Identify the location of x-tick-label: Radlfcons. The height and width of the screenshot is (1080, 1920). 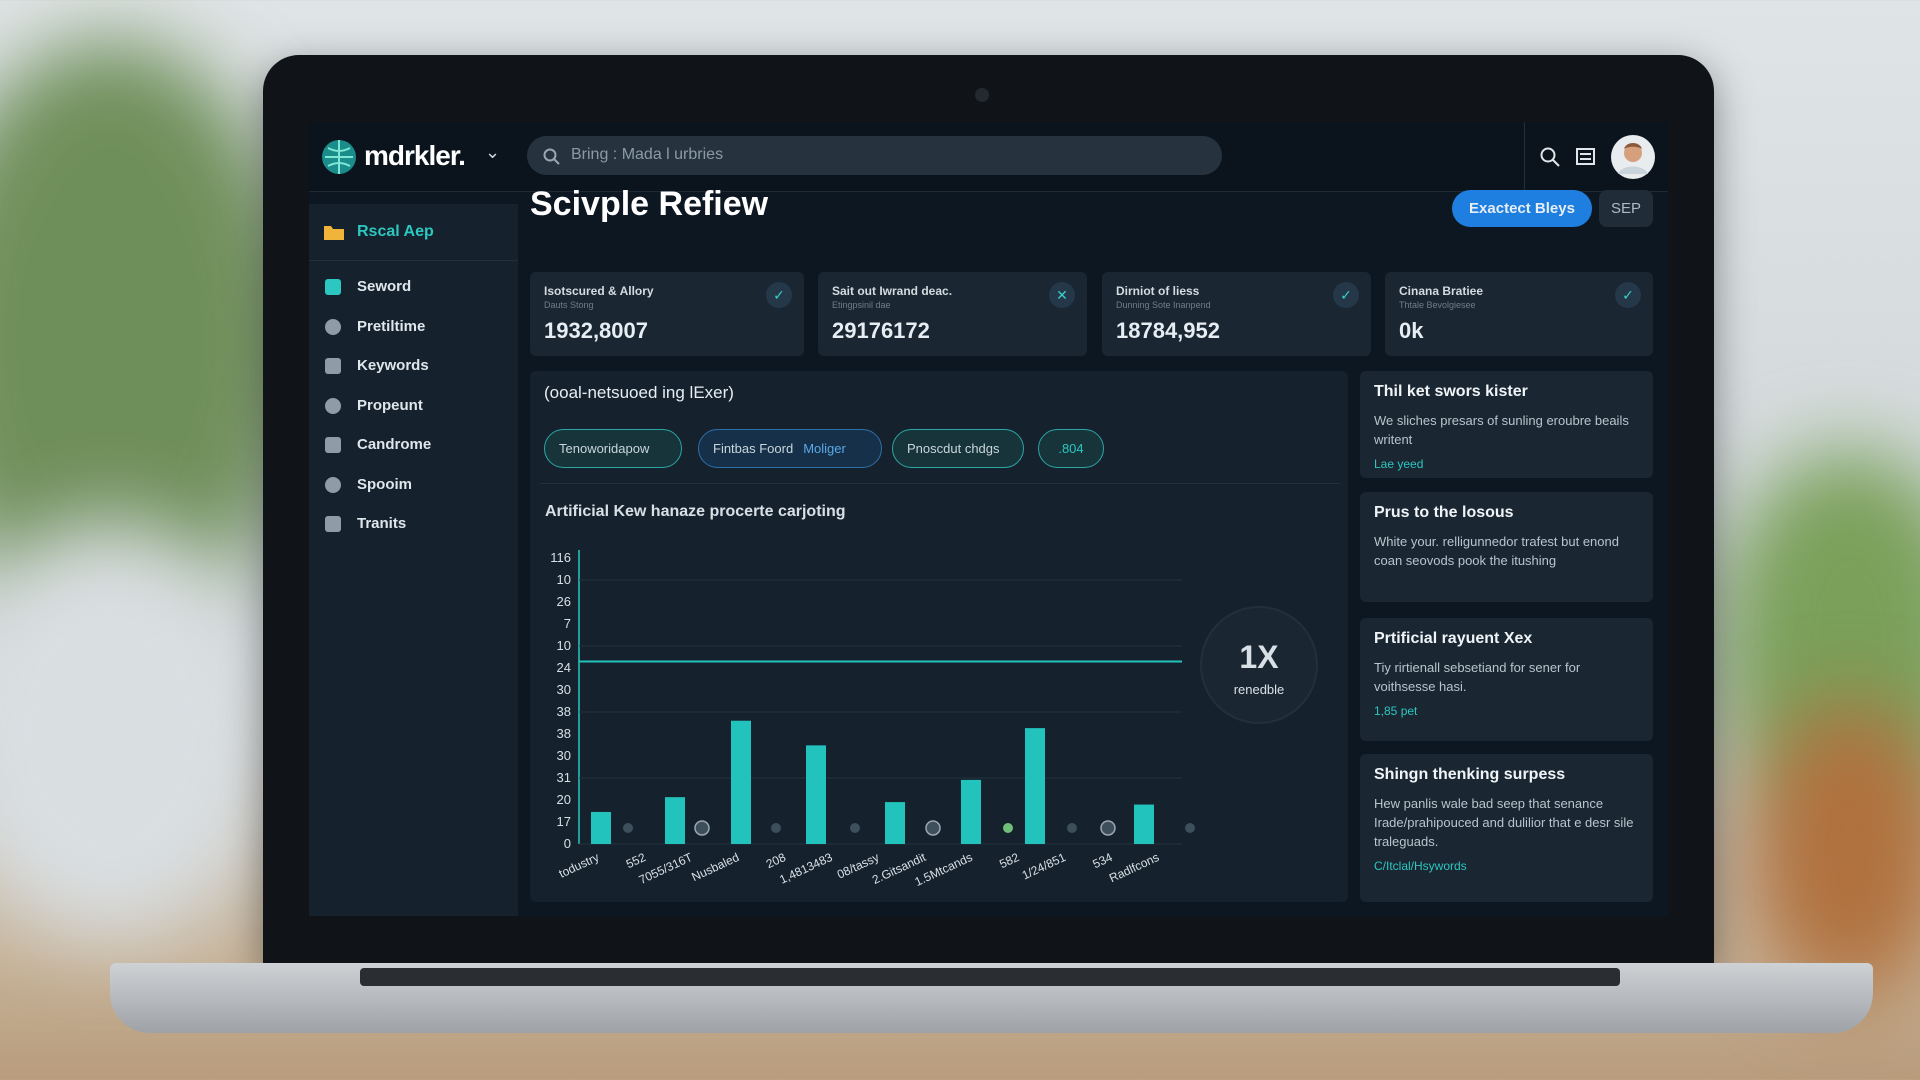
(1134, 867).